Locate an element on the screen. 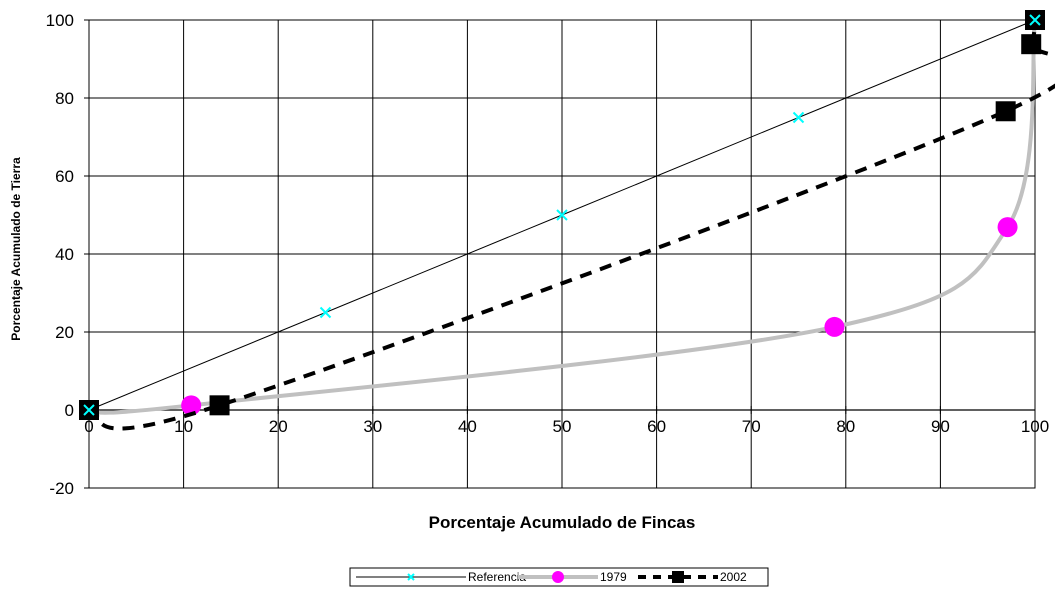 The width and height of the screenshot is (1055, 590). y-axis-label: Porcentaje Acumulado de Tierra is located at coordinates (16, 249).